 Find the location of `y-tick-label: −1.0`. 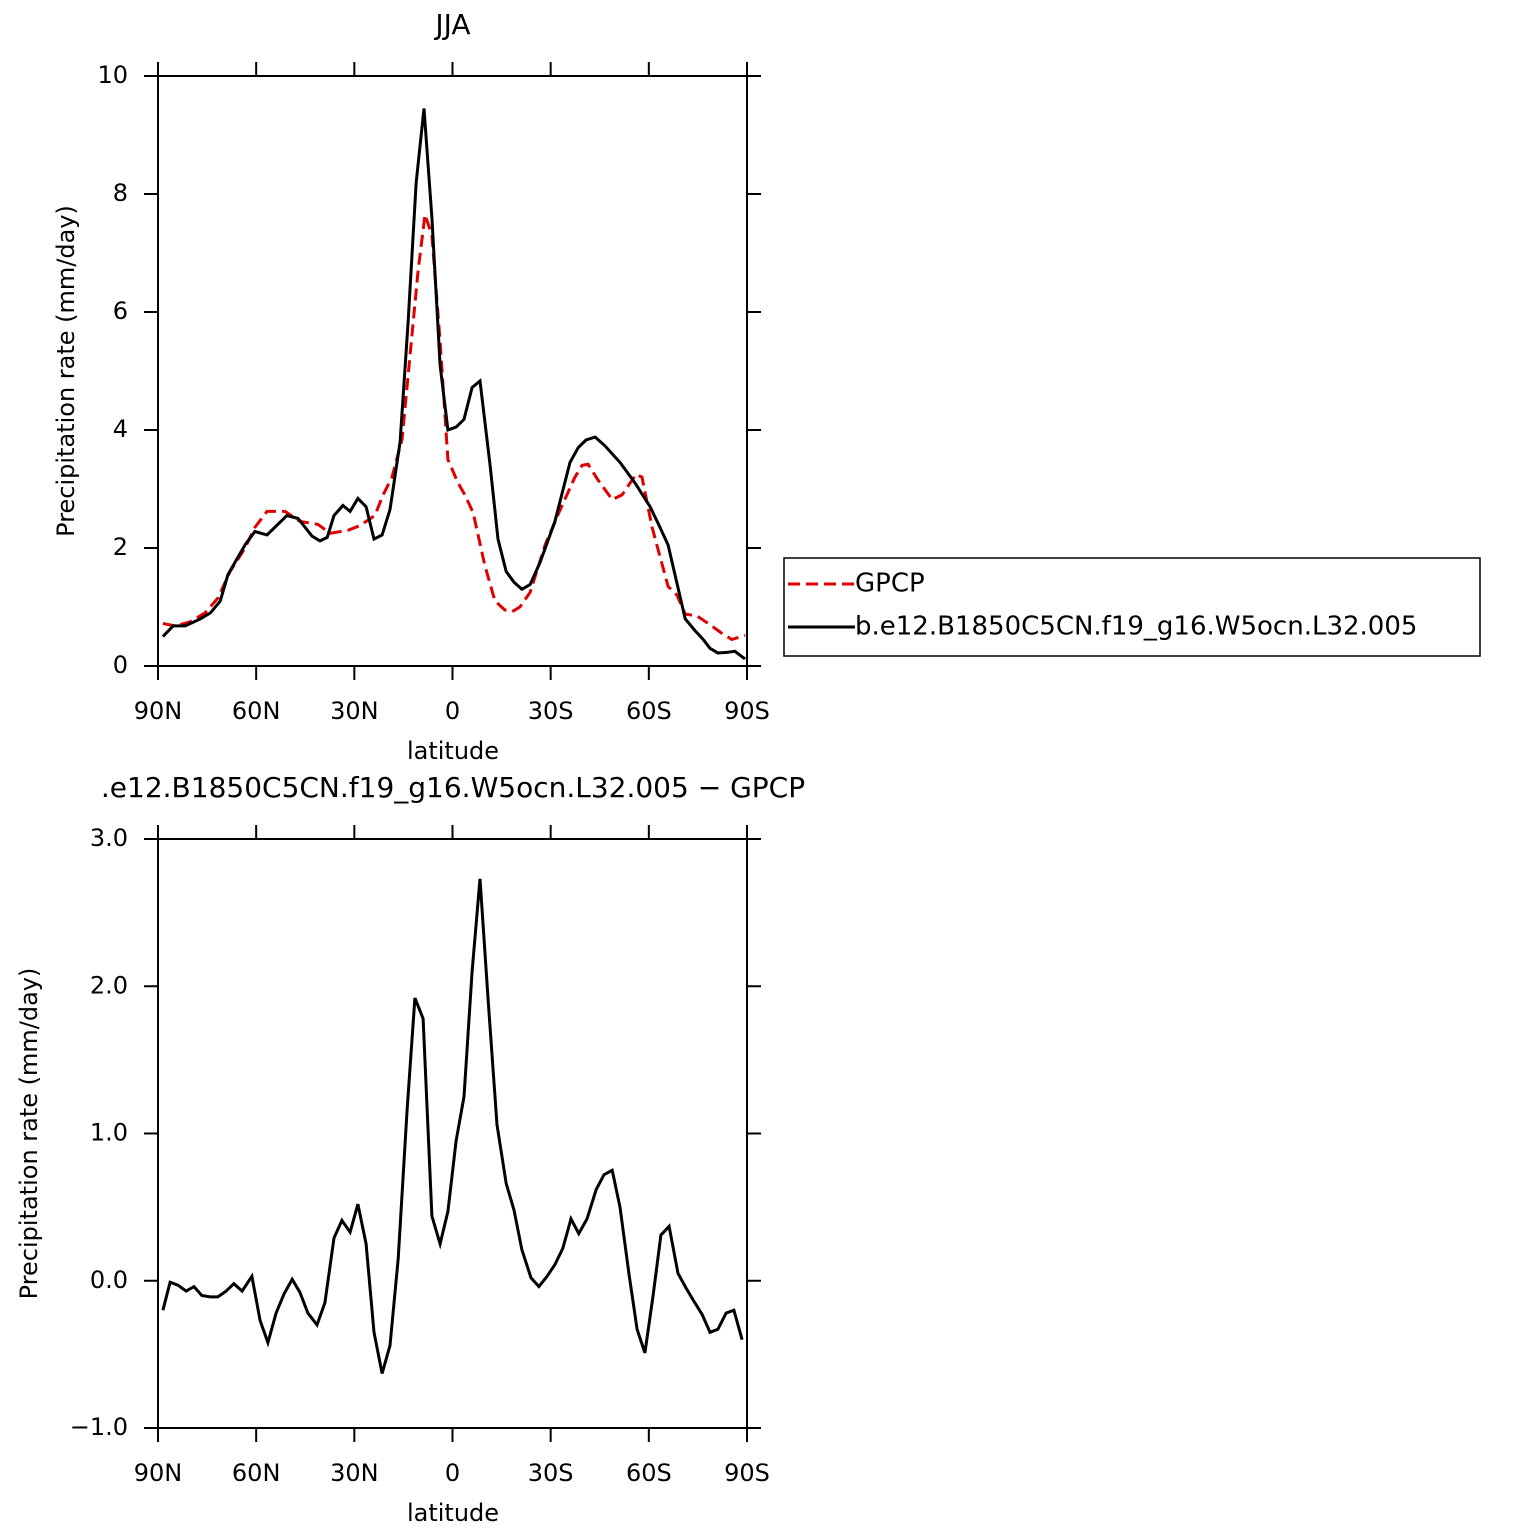

y-tick-label: −1.0 is located at coordinates (99, 1427).